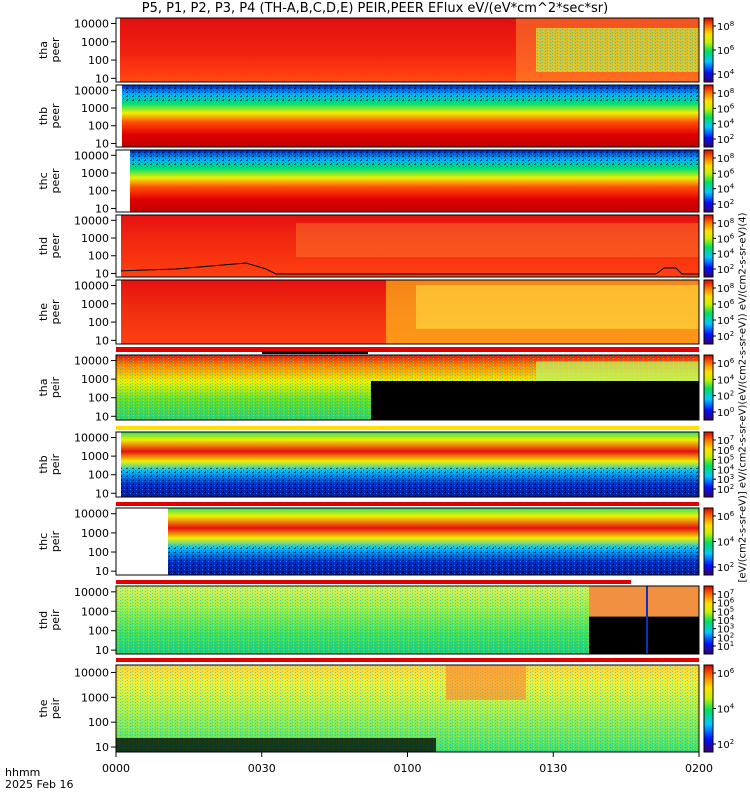 Image resolution: width=750 pixels, height=800 pixels. Describe the element at coordinates (43, 246) in the screenshot. I see `y-axis-label: thd` at that location.